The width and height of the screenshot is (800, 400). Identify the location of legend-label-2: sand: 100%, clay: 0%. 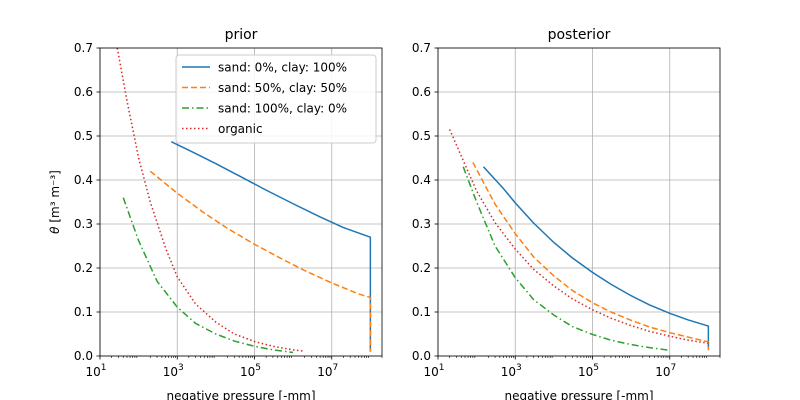
(282, 109).